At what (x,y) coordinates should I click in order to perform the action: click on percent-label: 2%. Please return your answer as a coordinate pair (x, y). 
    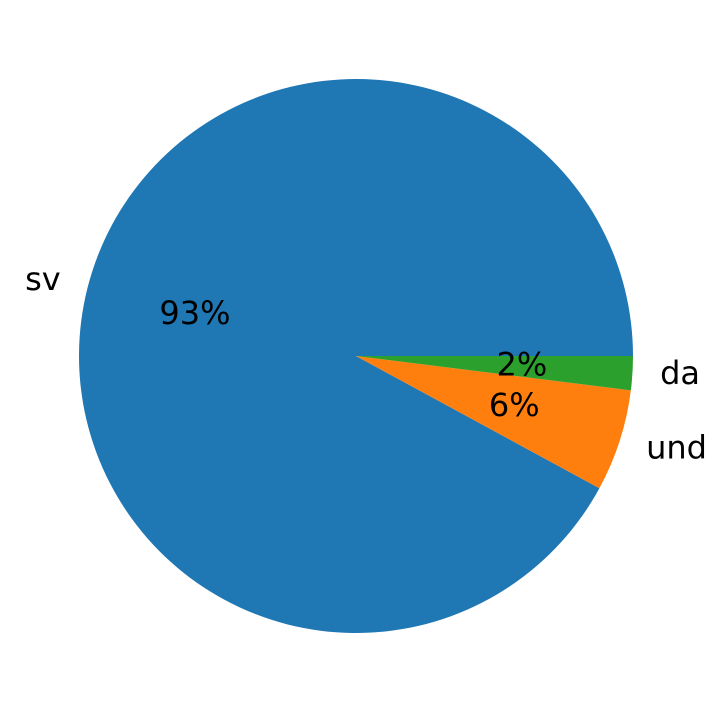
    Looking at the image, I should click on (521, 364).